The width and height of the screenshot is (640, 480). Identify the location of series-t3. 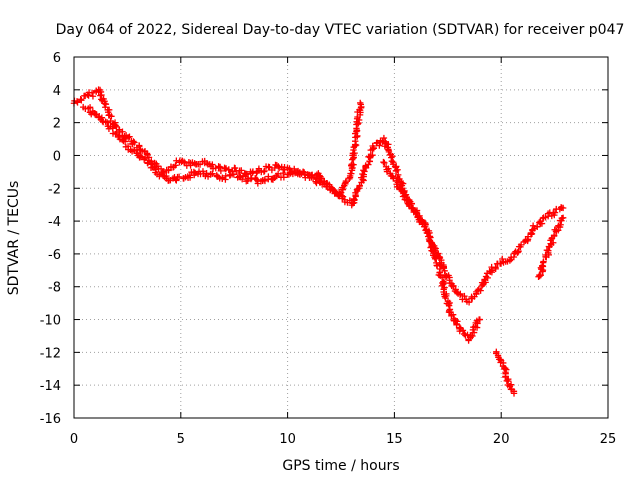
(432, 251).